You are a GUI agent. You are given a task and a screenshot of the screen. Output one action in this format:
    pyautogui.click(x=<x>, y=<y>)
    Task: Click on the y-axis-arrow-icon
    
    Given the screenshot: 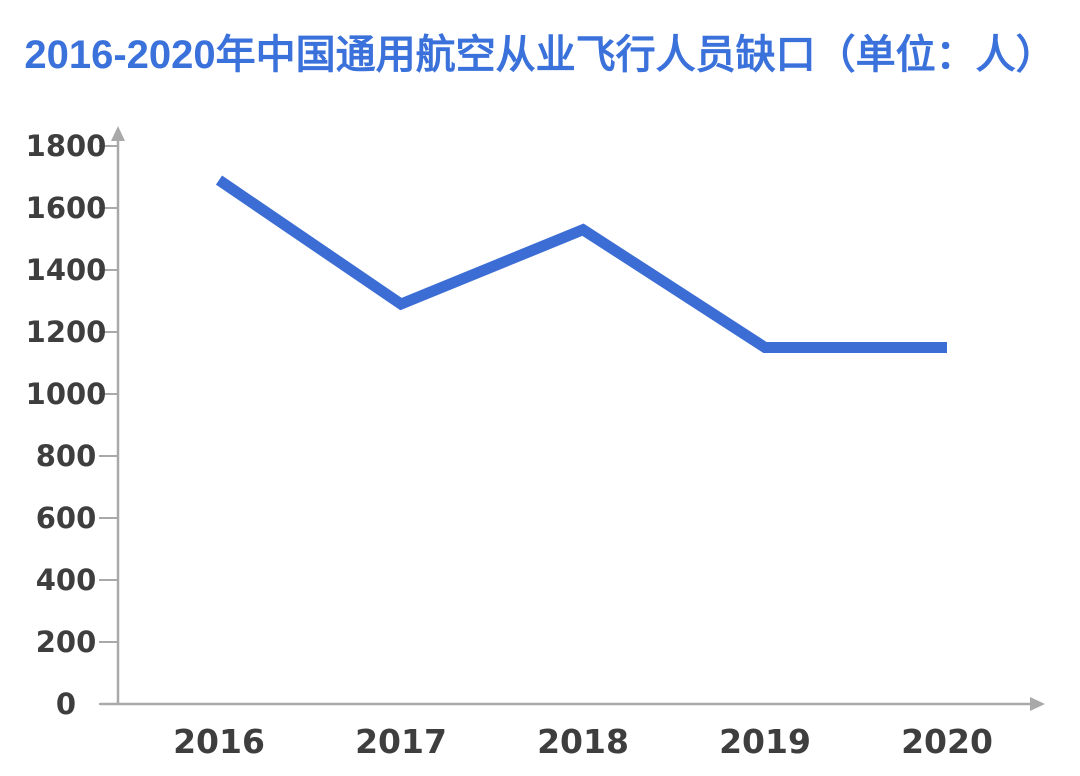 What is the action you would take?
    pyautogui.click(x=118, y=133)
    